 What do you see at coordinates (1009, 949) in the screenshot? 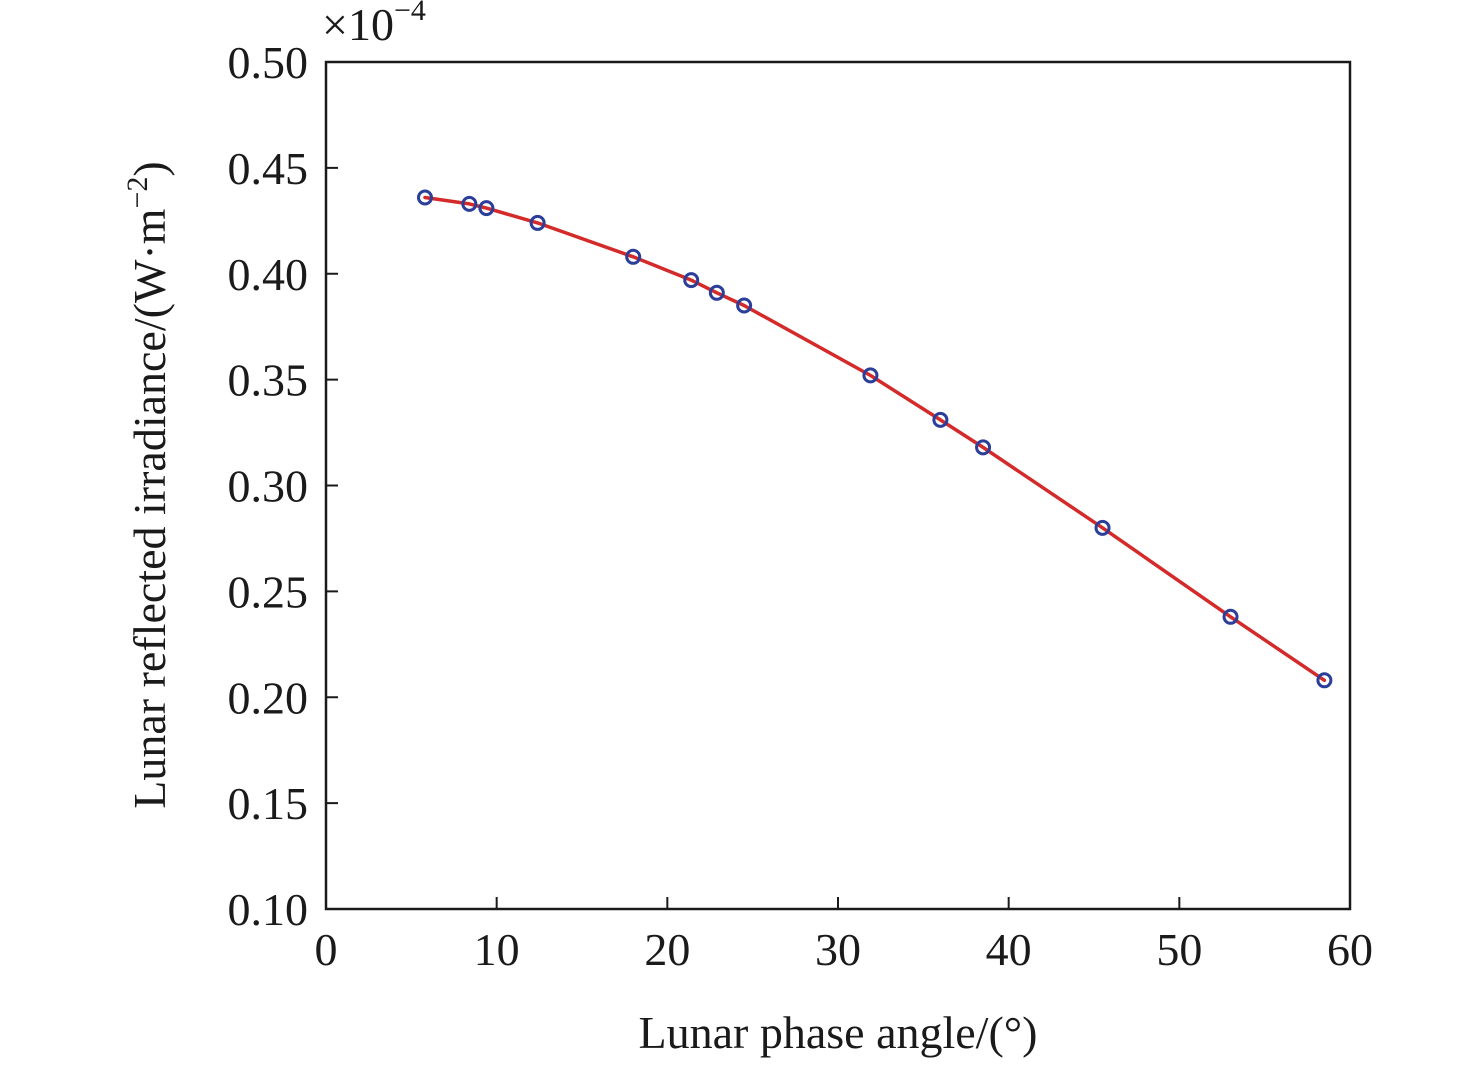
I see `x-tick-label: 40` at bounding box center [1009, 949].